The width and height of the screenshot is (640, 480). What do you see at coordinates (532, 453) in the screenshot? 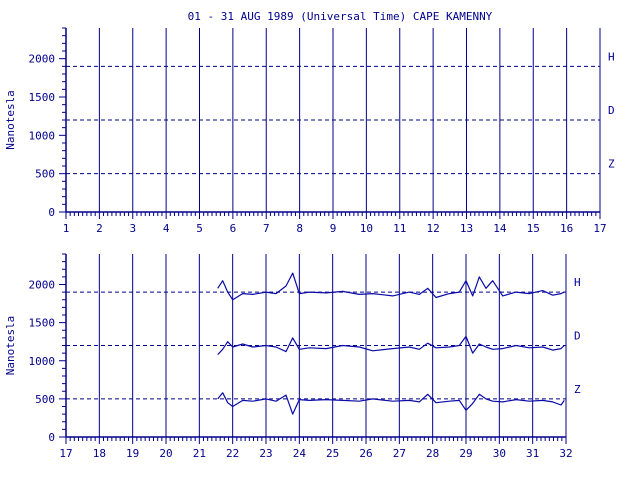
I see `x-tick-label: 31` at bounding box center [532, 453].